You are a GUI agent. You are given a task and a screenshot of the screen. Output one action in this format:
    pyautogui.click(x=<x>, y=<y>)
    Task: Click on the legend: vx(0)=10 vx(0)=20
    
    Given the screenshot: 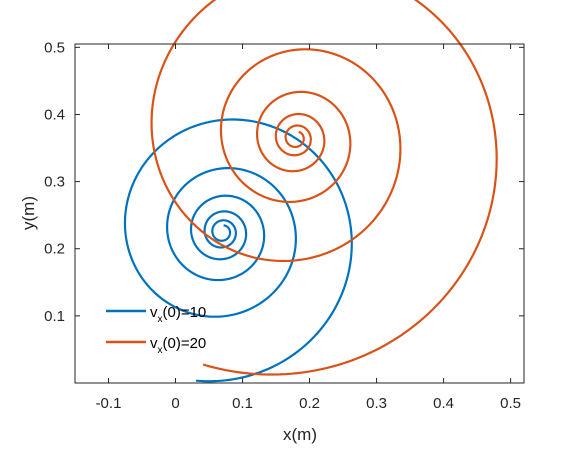 What is the action you would take?
    pyautogui.click(x=156, y=330)
    